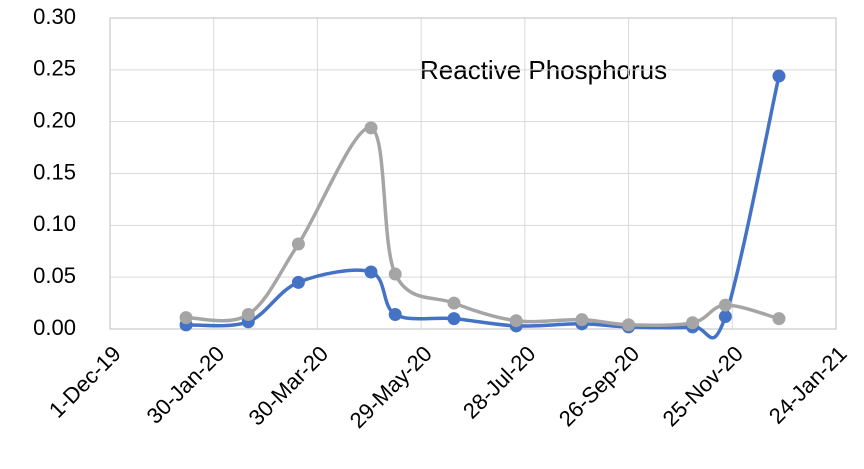  What do you see at coordinates (391, 387) in the screenshot?
I see `x-tick-label: 29-May-20` at bounding box center [391, 387].